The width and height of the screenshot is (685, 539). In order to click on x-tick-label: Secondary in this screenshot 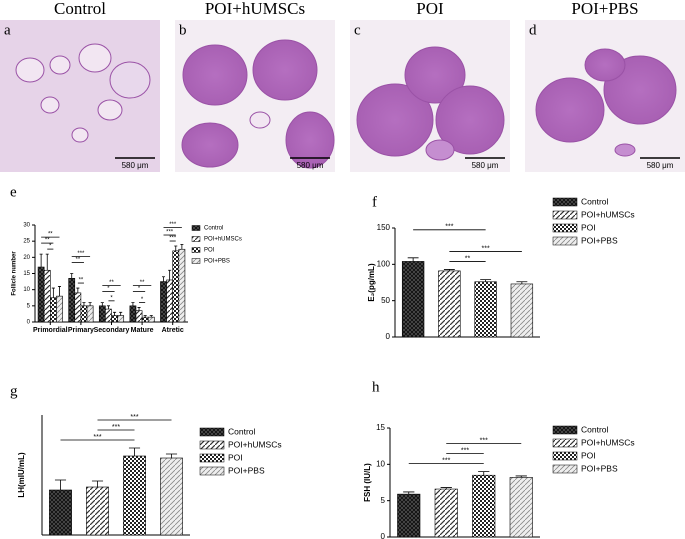, I will do `click(112, 330)`.